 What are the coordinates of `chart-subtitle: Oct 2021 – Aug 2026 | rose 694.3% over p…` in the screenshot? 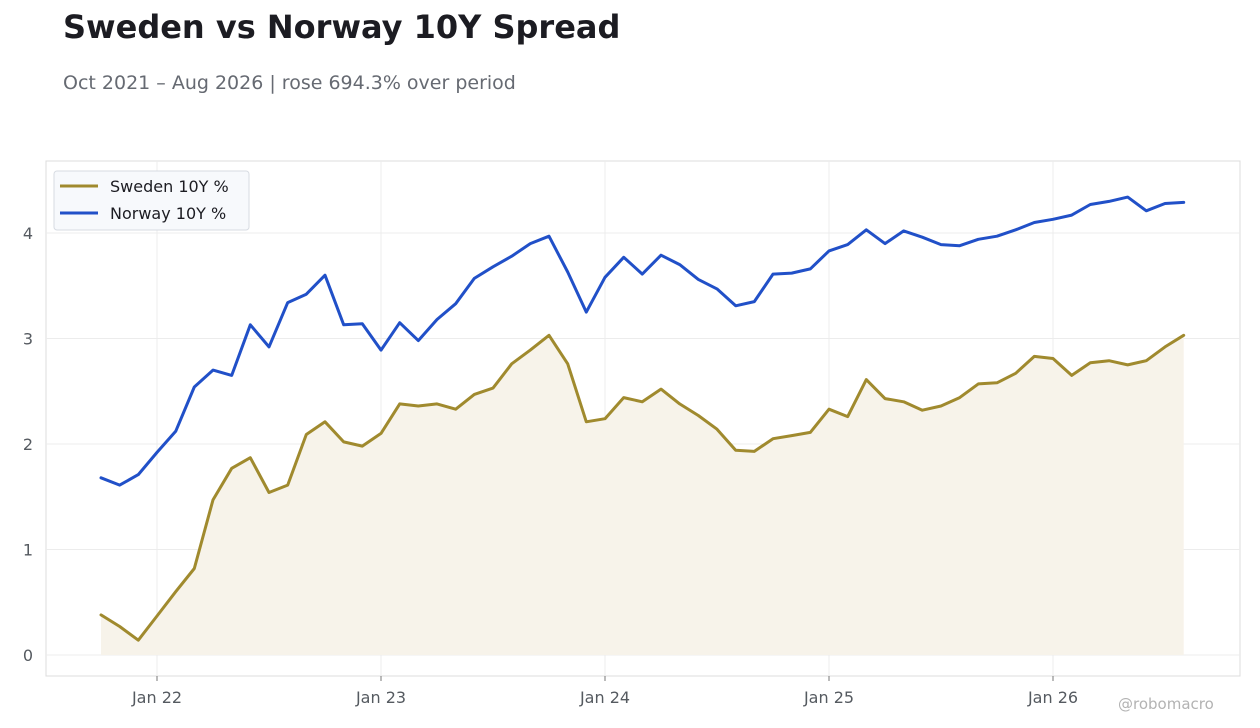 It's located at (289, 83).